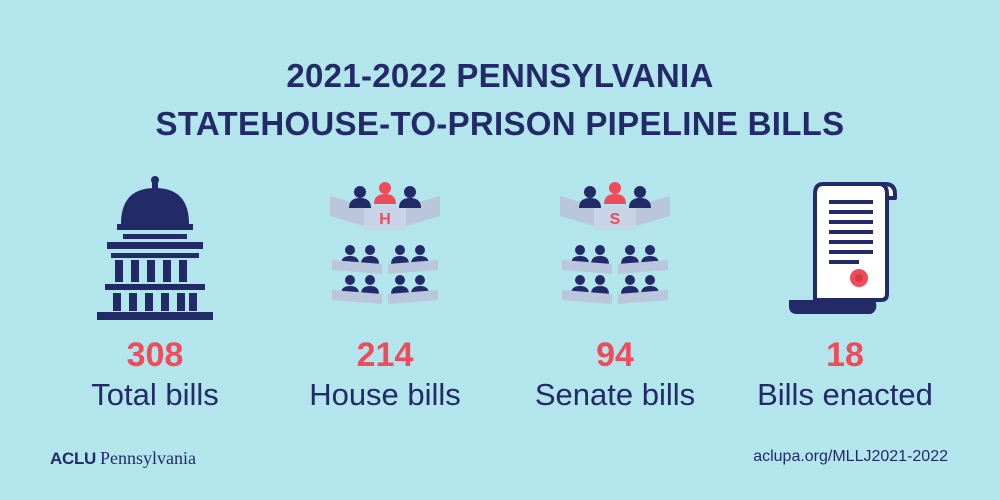 Image resolution: width=1000 pixels, height=500 pixels. I want to click on total-bills-label: Total bills, so click(155, 394).